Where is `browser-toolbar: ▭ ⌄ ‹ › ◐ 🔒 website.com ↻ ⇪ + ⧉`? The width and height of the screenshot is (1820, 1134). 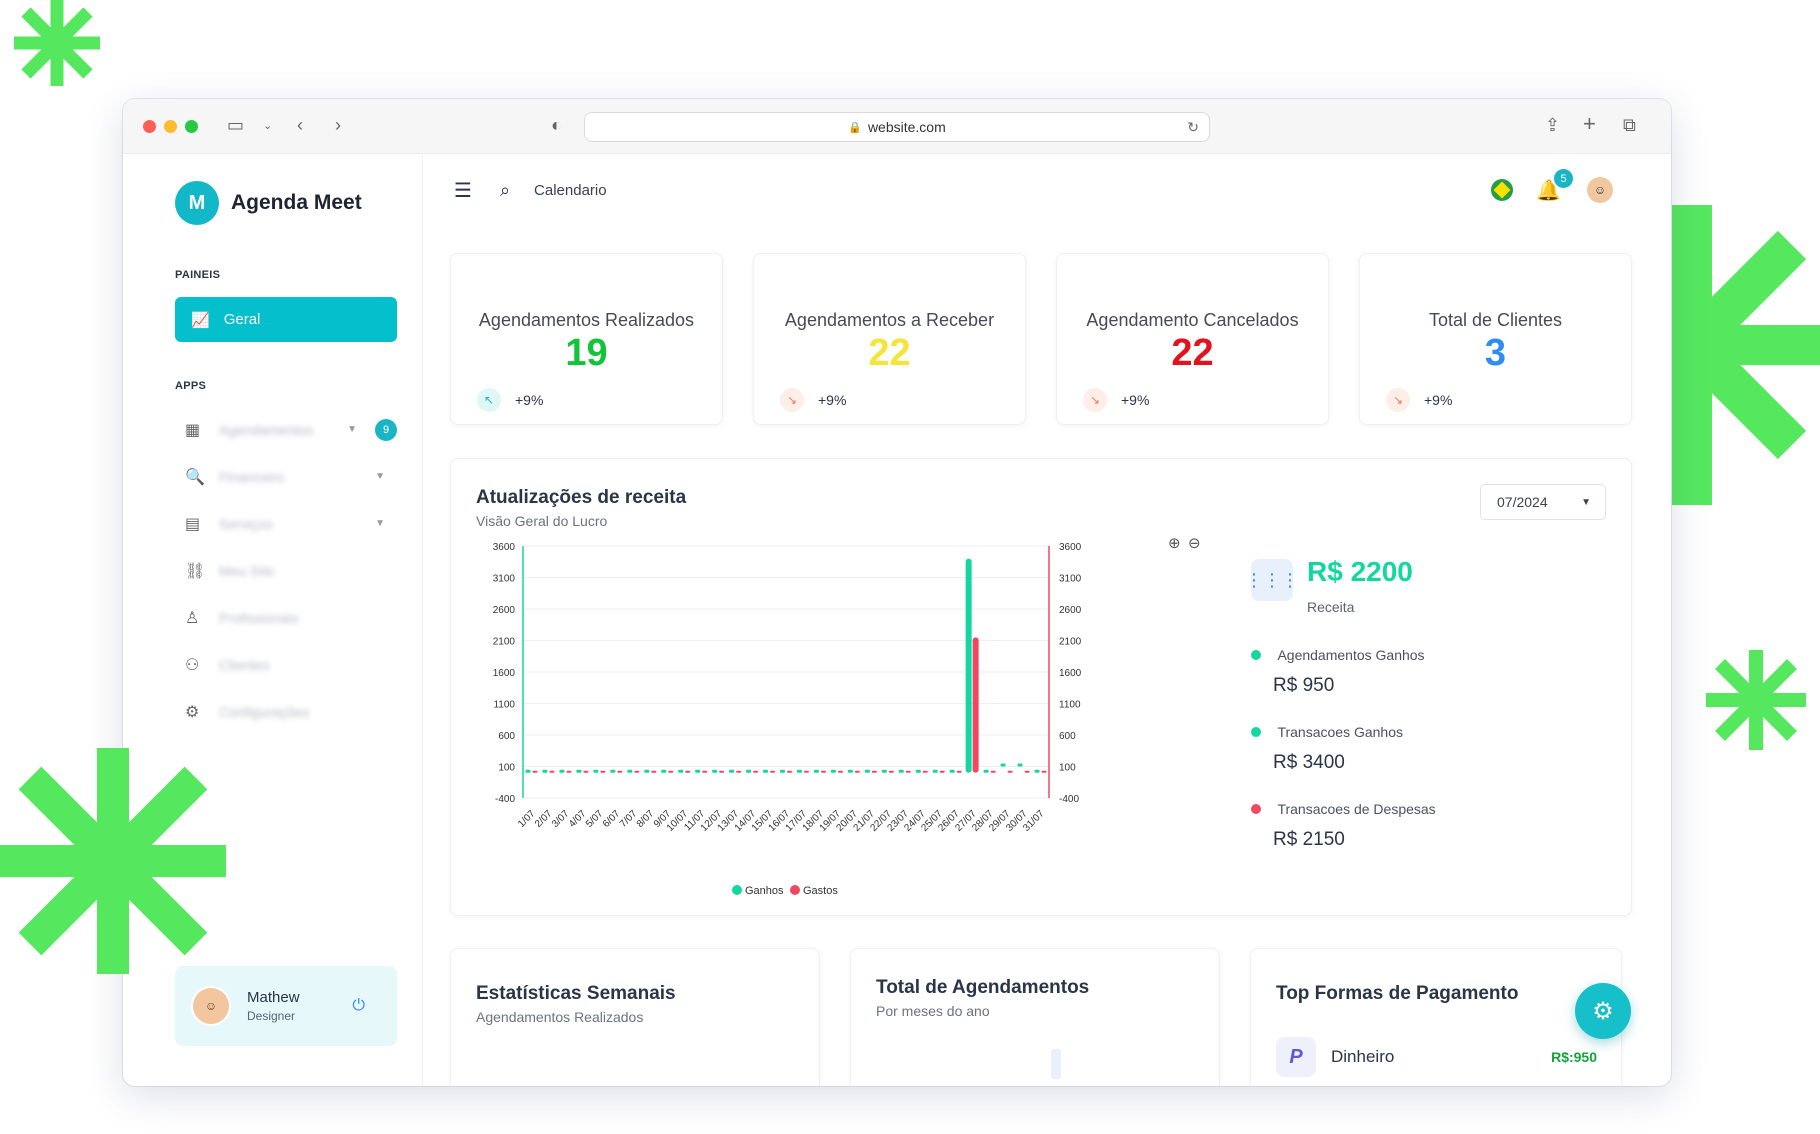
browser-toolbar: ▭ ⌄ ‹ › ◐ 🔒 website.com ↻ ⇪ + ⧉ is located at coordinates (897, 126).